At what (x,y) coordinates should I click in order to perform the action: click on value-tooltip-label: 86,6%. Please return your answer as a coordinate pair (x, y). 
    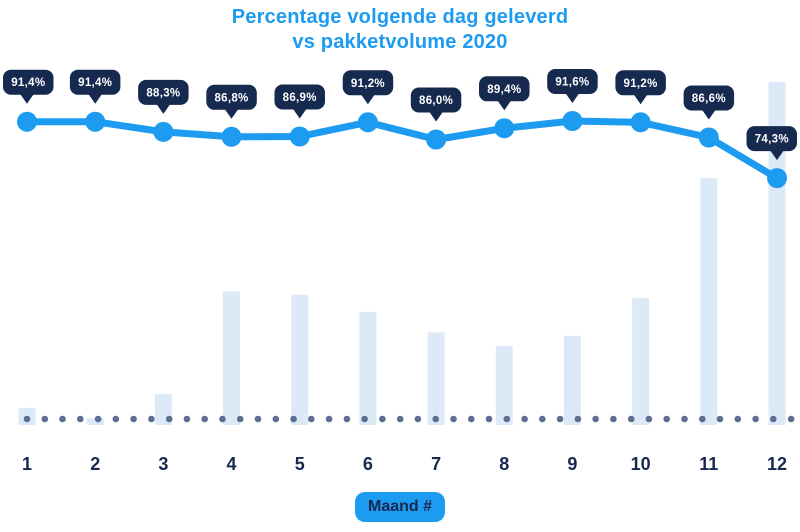
    Looking at the image, I should click on (709, 99).